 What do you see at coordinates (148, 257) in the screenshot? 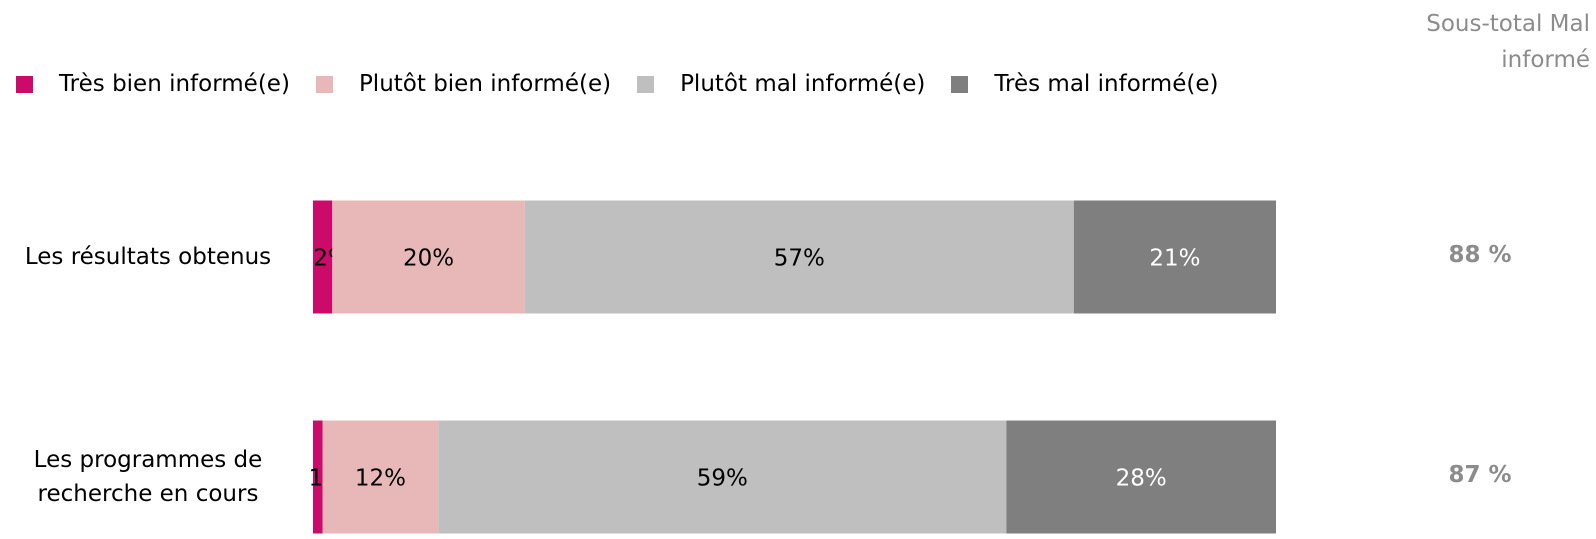
I see `y-tick-label: Les résultats obtenus` at bounding box center [148, 257].